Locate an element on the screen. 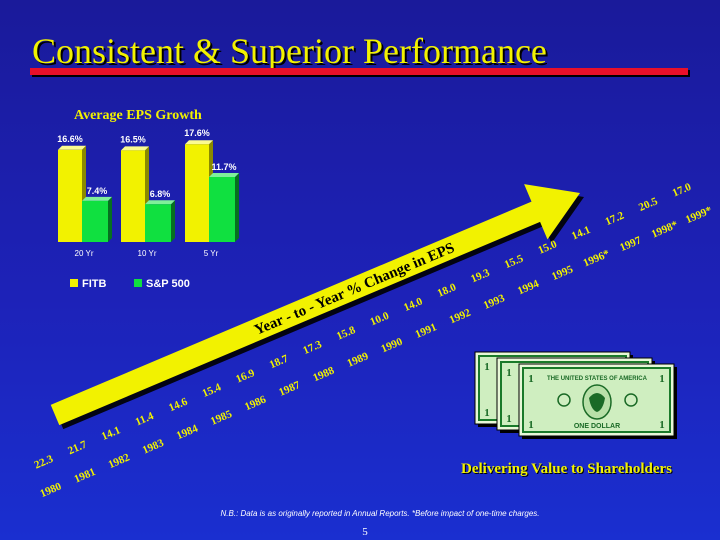 The image size is (720, 540). slide-title: Consistent & Superior Performance is located at coordinates (289, 51).